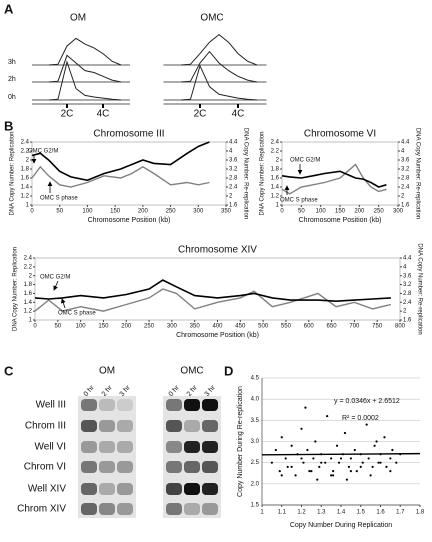 This screenshot has width=432, height=542. Describe the element at coordinates (263, 173) in the screenshot. I see `y-axis-title: DNA Copy Number: Replication` at that location.